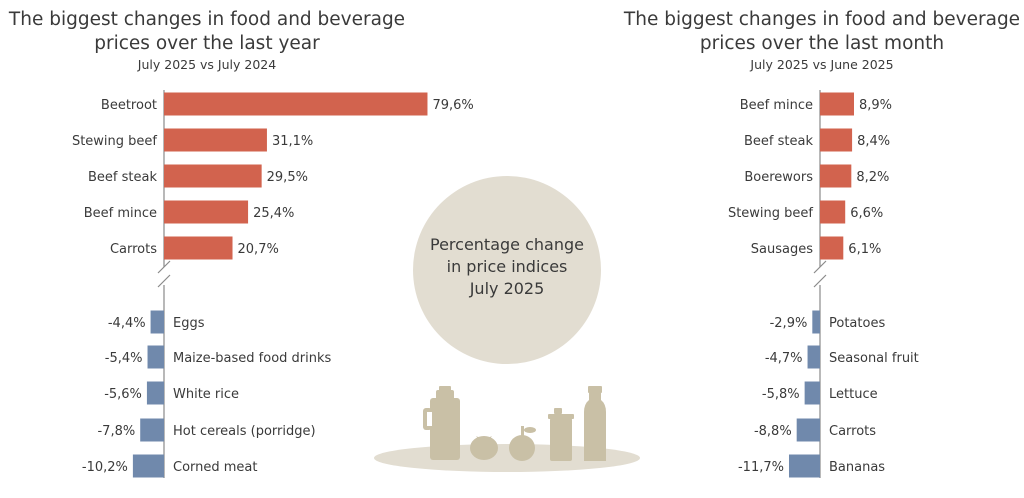 This screenshot has width=1024, height=498. I want to click on left-data-label: -4,4%, so click(127, 323).